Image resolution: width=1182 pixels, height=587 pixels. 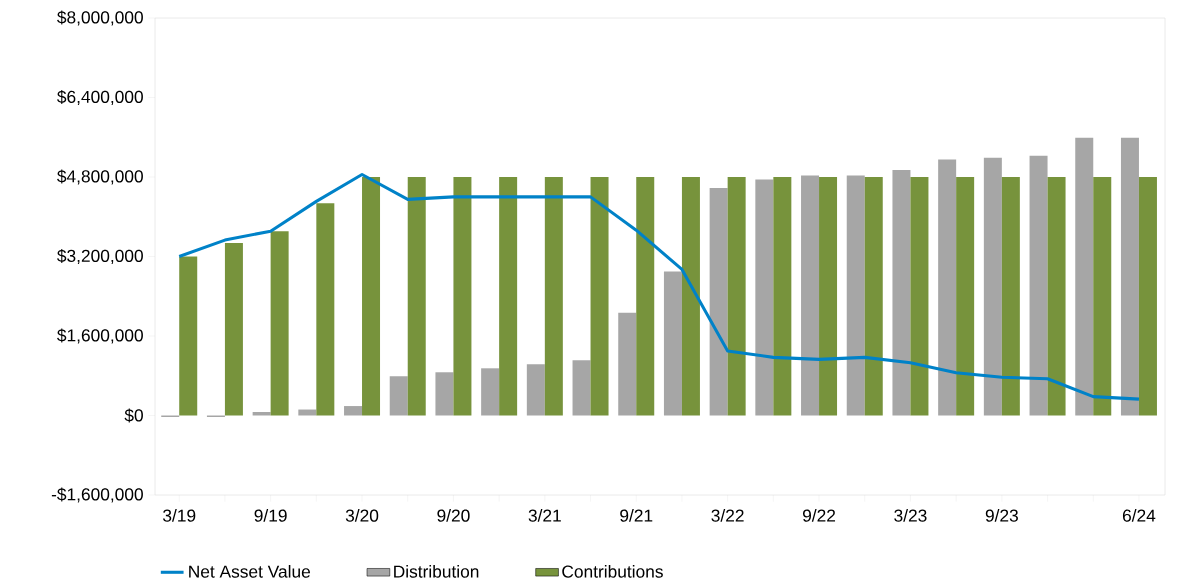 What do you see at coordinates (249, 571) in the screenshot?
I see `legend-label: Net Asset Value` at bounding box center [249, 571].